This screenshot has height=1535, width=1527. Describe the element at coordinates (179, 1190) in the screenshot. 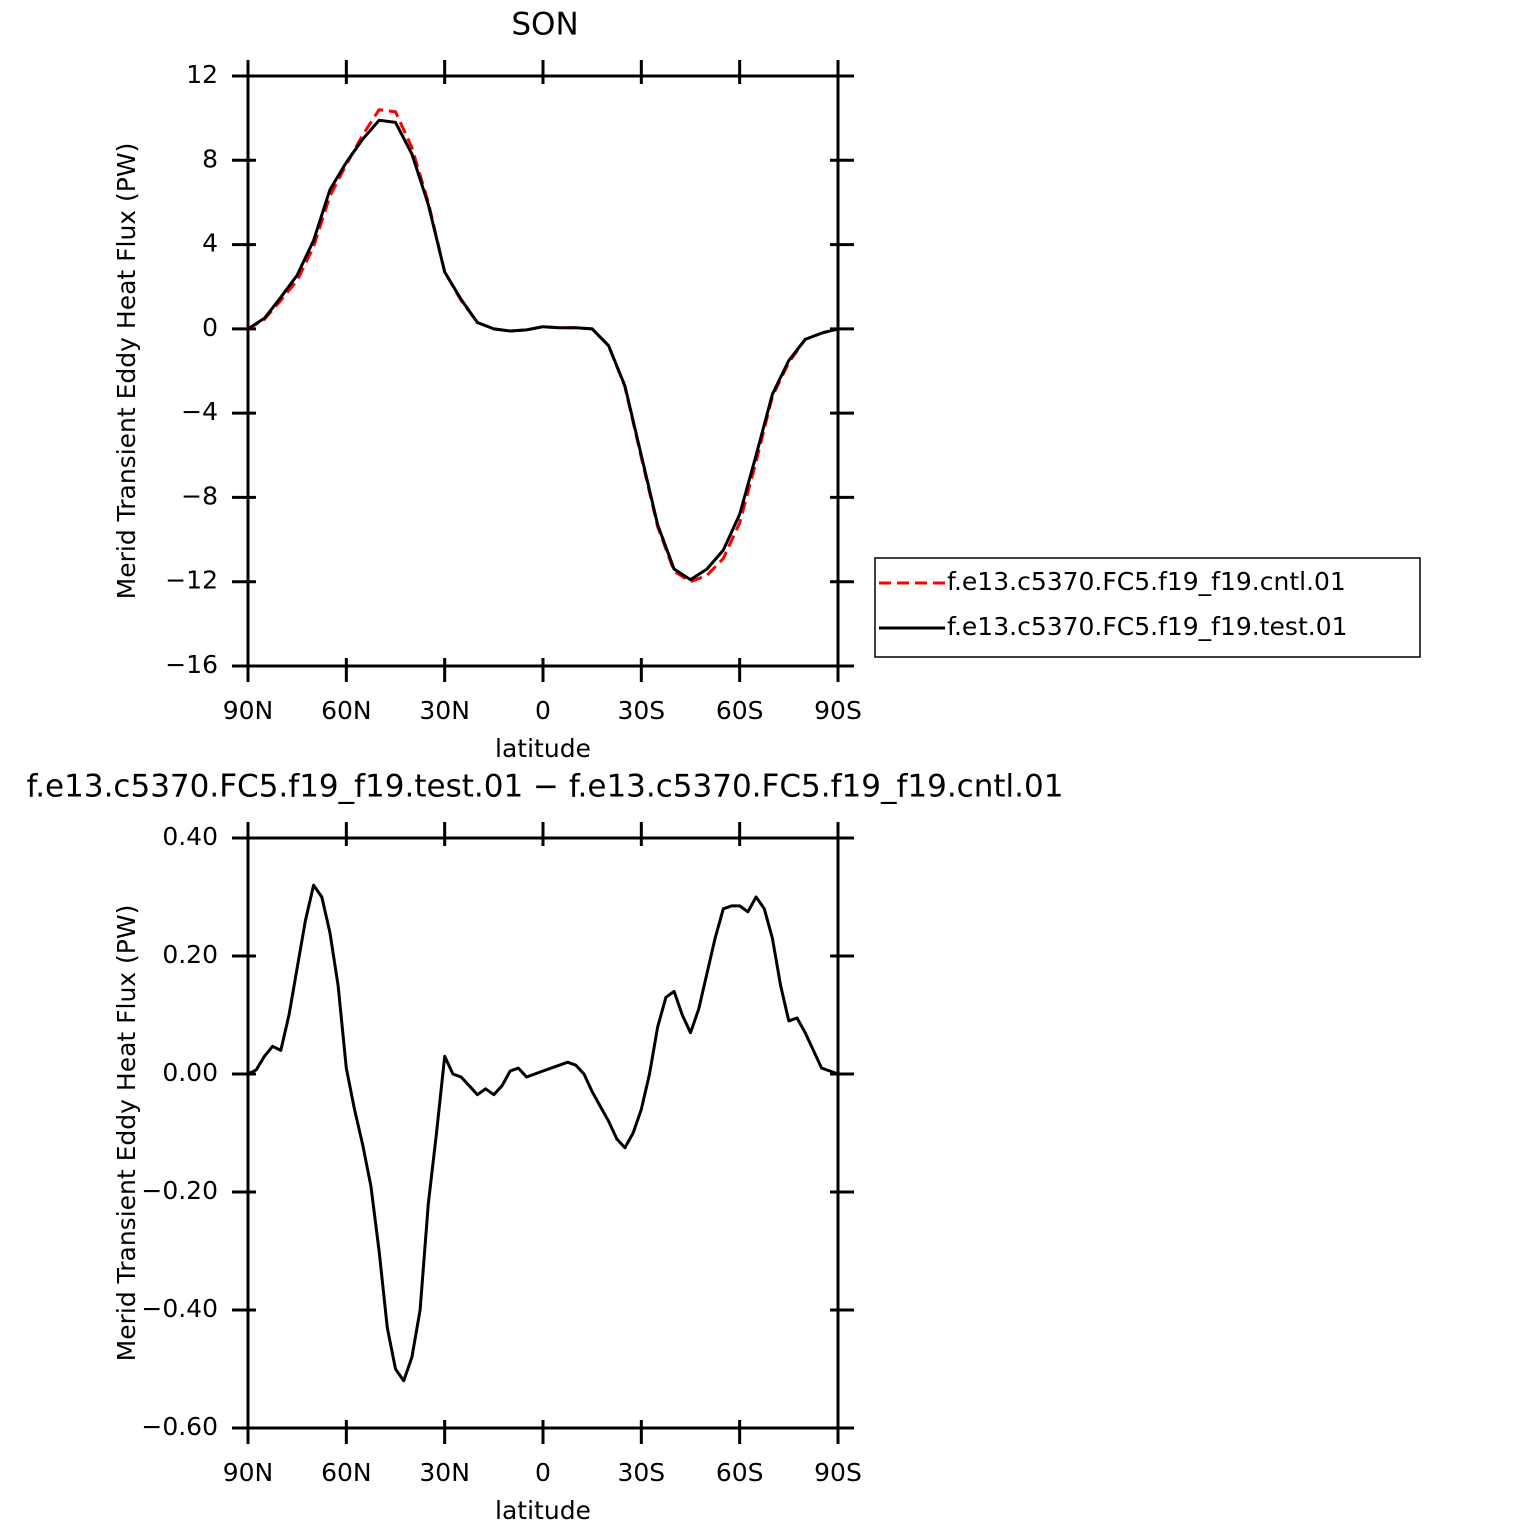

I see `y-tick-label: −0.20` at that location.